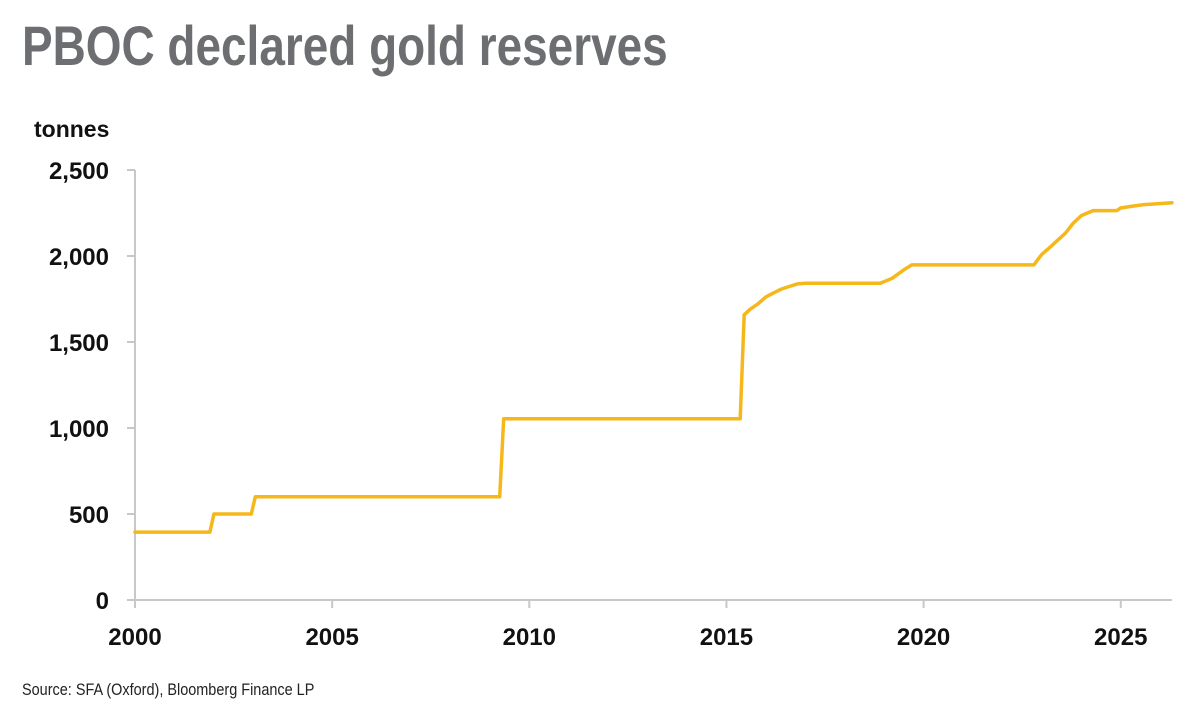 This screenshot has width=1200, height=715. Describe the element at coordinates (345, 45) in the screenshot. I see `chart-title: PBOC declared gold reserves` at that location.